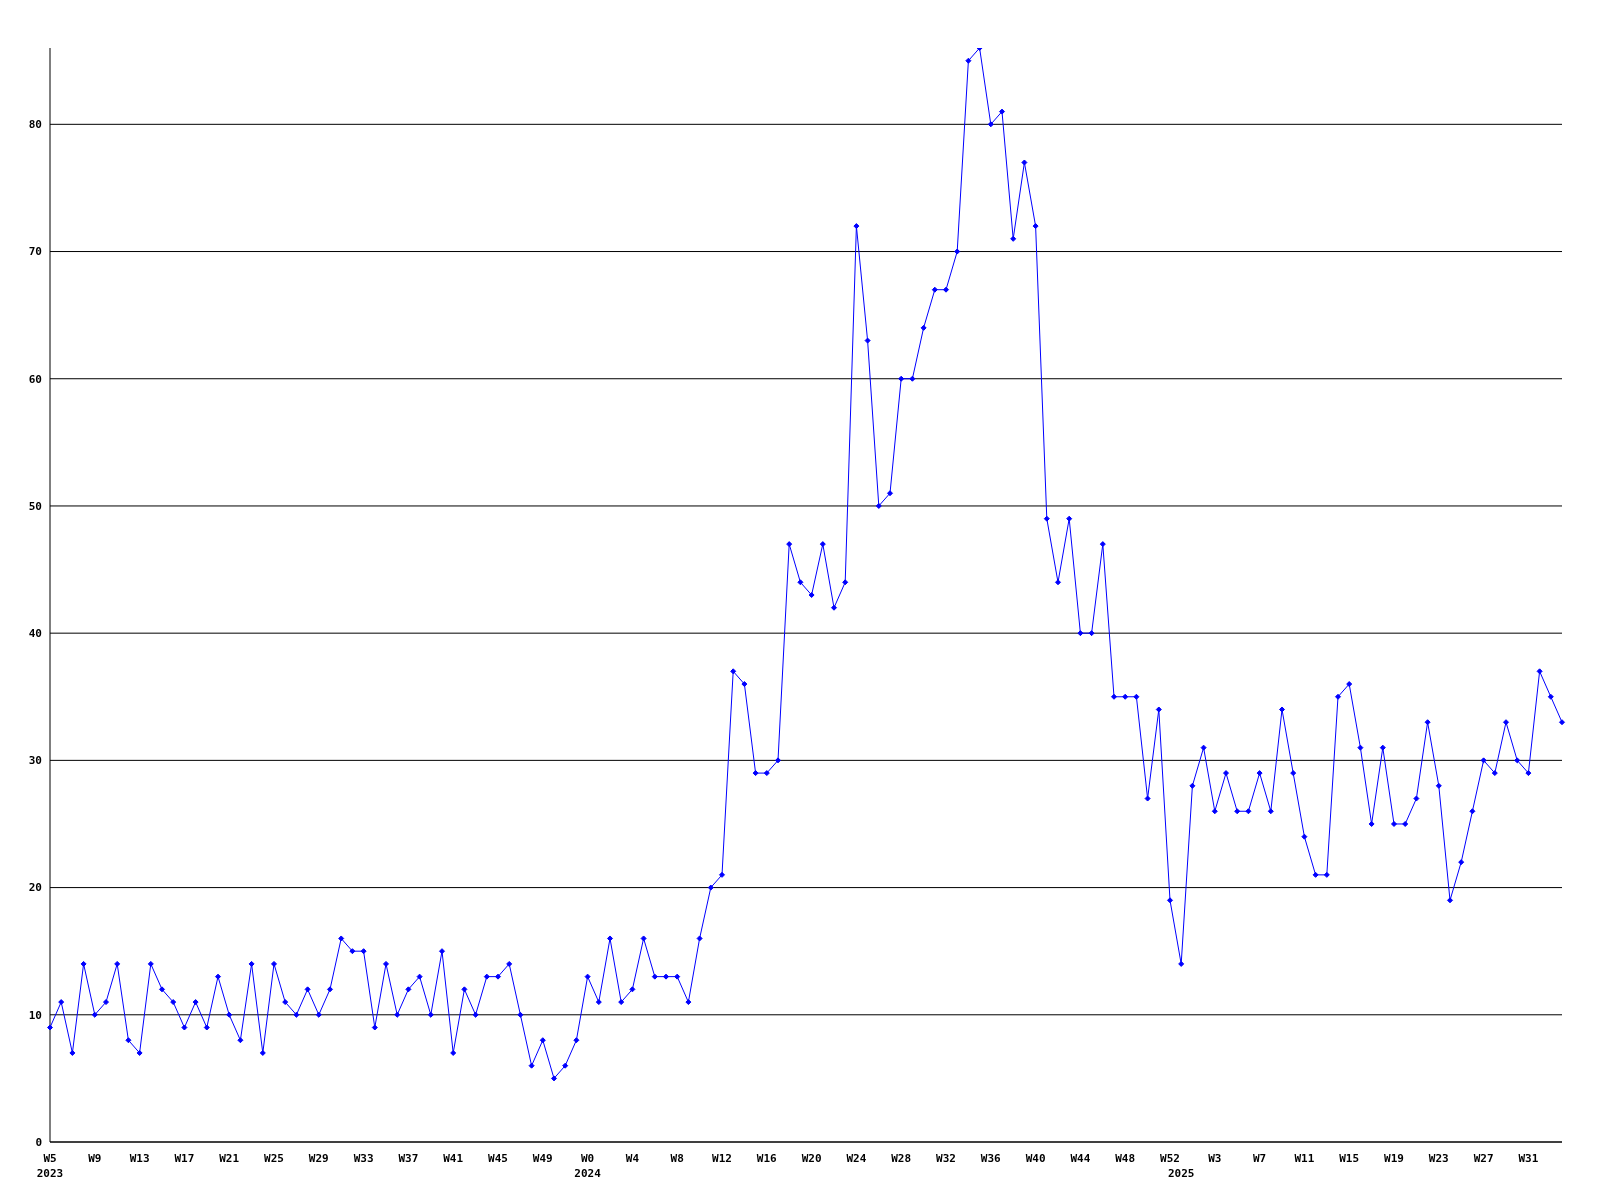 This screenshot has width=1600, height=1200. What do you see at coordinates (363, 1158) in the screenshot?
I see `x-tick-label: W33` at bounding box center [363, 1158].